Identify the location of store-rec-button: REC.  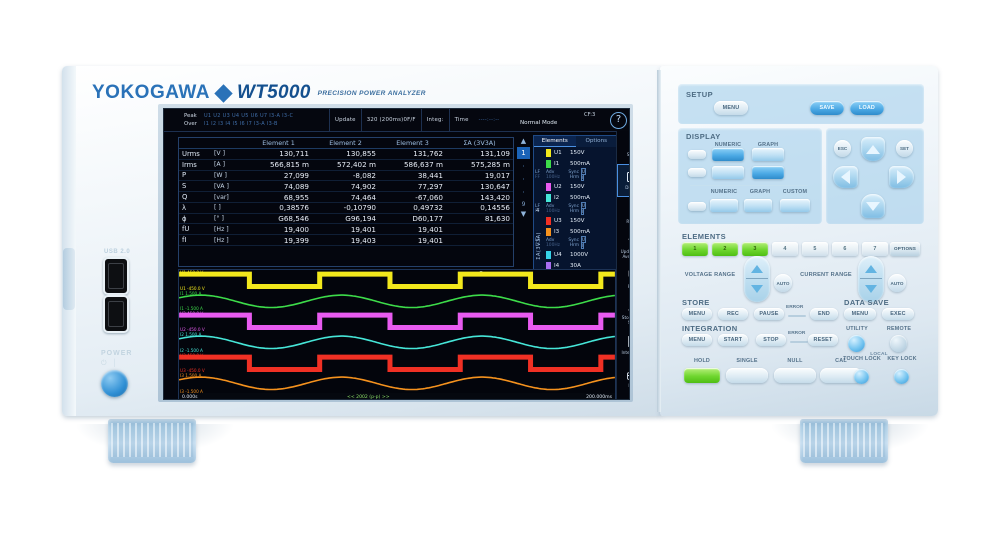
(733, 314).